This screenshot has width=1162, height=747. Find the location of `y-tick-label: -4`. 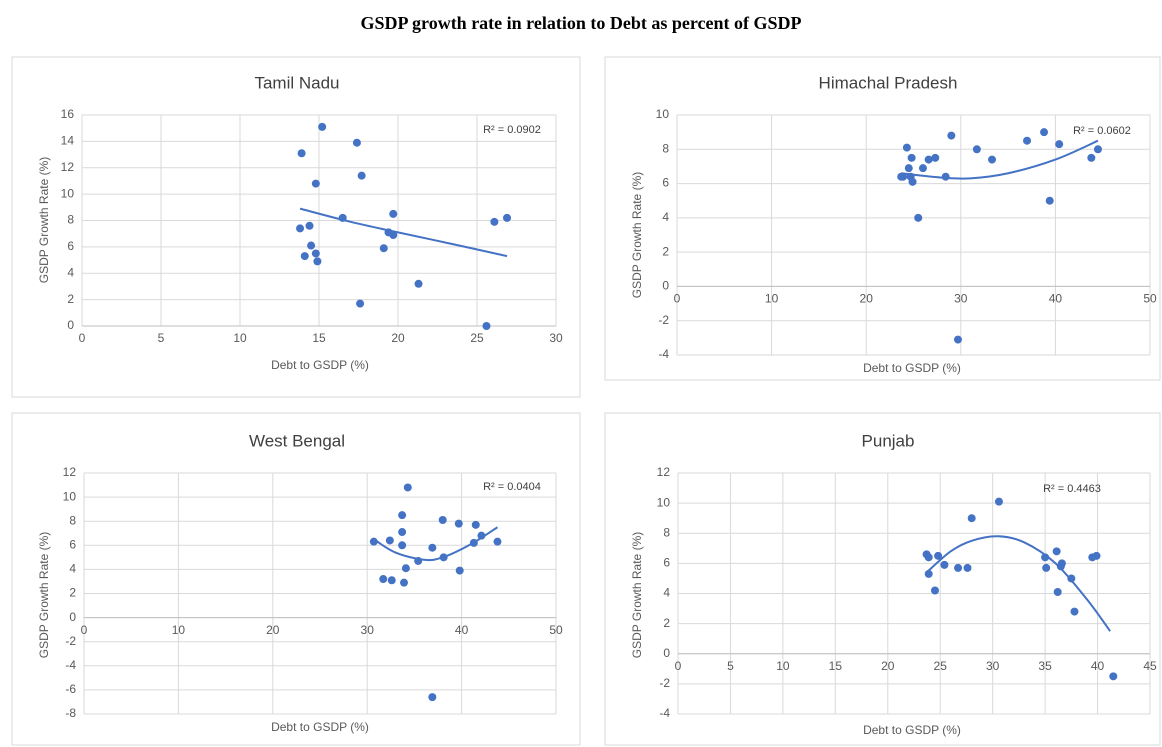

y-tick-label: -4 is located at coordinates (664, 713).